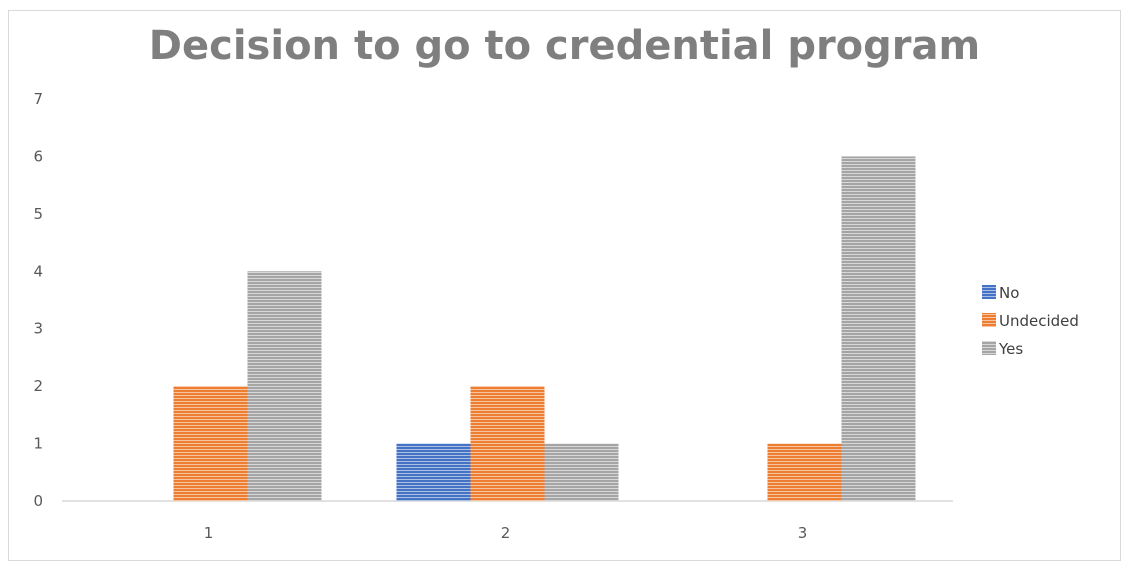 Image resolution: width=1123 pixels, height=563 pixels. I want to click on legend-label-yes: Yes, so click(1010, 349).